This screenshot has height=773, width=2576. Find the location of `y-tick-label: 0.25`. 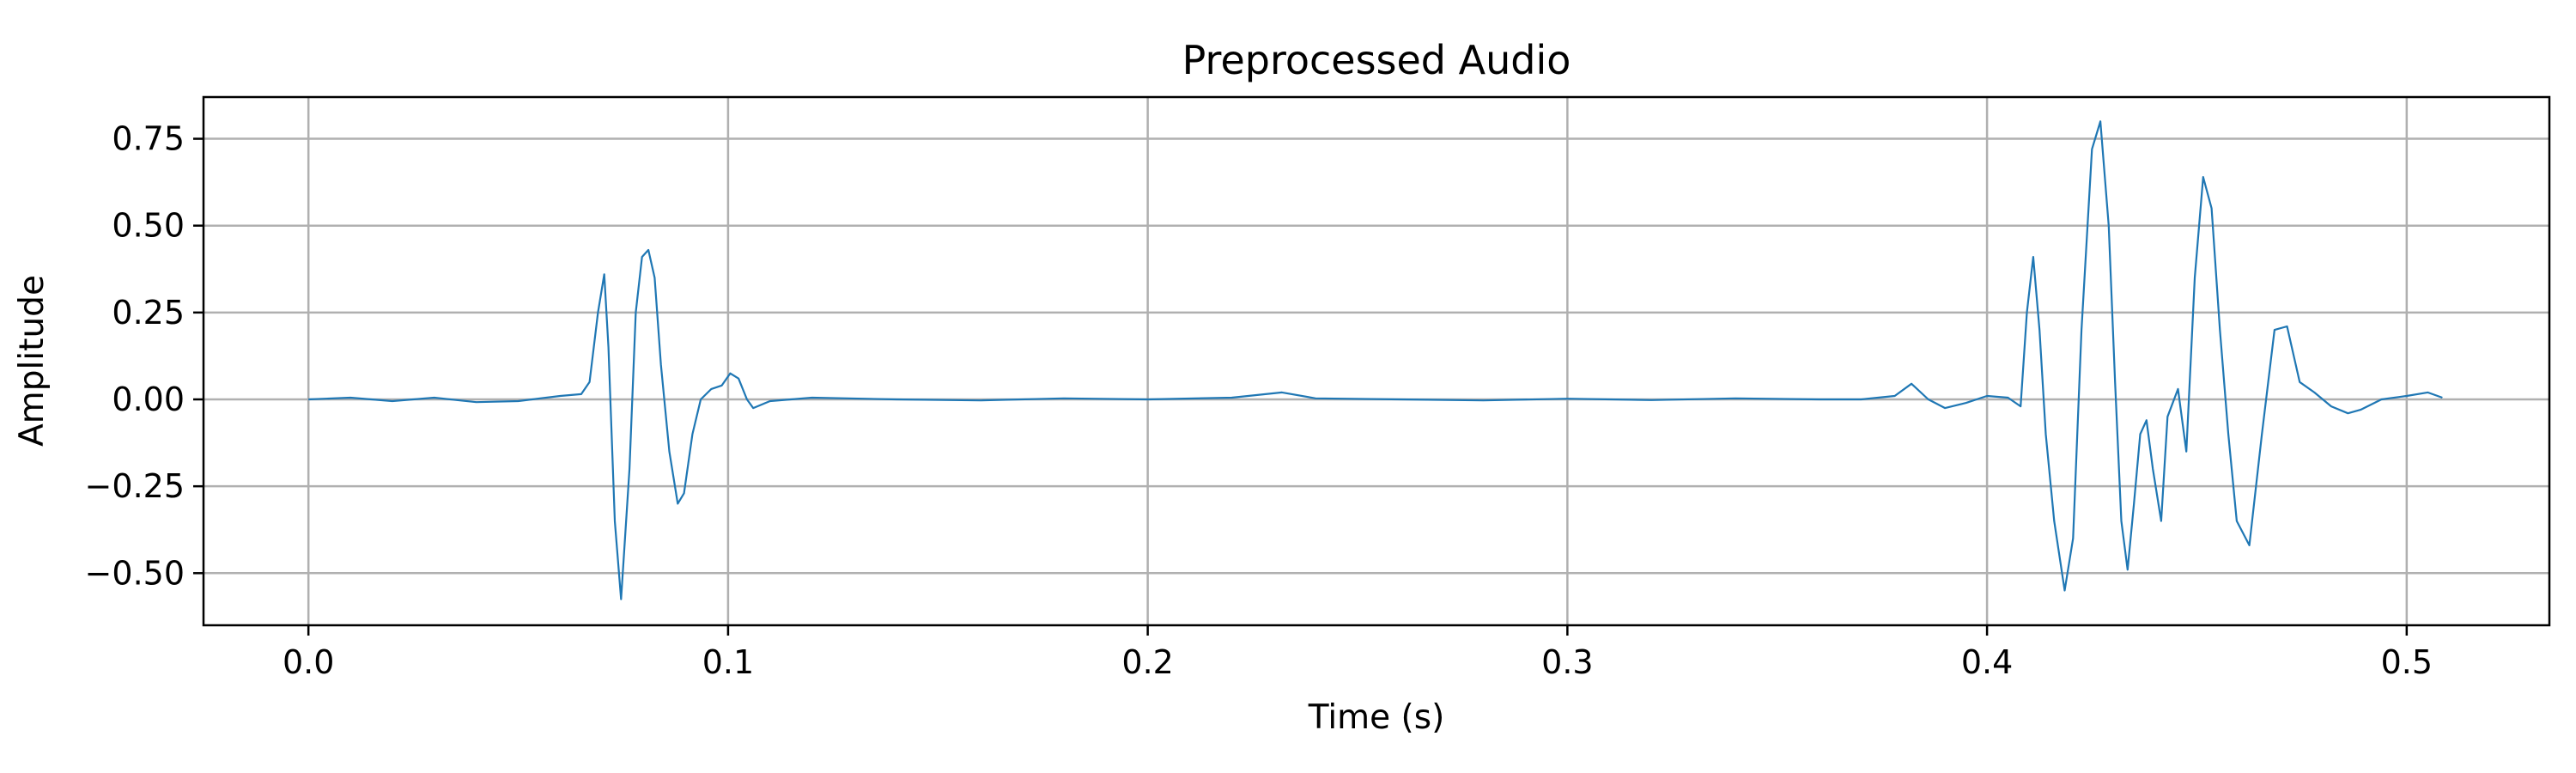

y-tick-label: 0.25 is located at coordinates (148, 313).